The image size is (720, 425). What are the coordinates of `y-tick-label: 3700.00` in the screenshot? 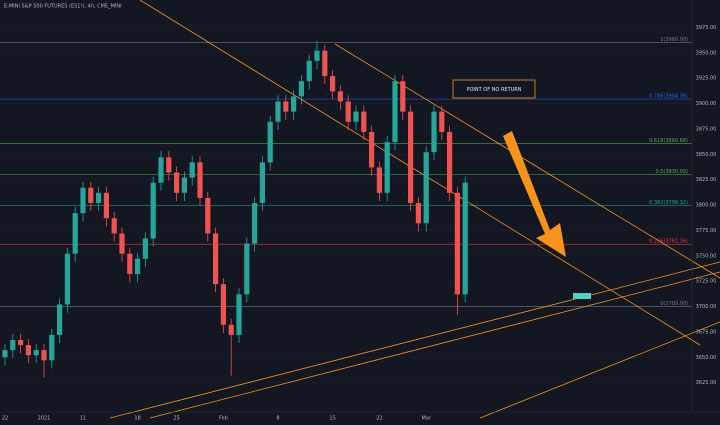 It's located at (706, 307).